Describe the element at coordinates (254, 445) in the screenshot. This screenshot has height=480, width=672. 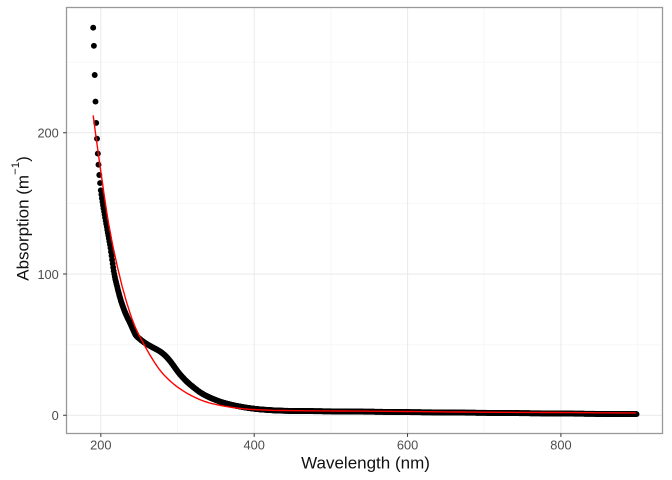
I see `svg-text: 400` at that location.